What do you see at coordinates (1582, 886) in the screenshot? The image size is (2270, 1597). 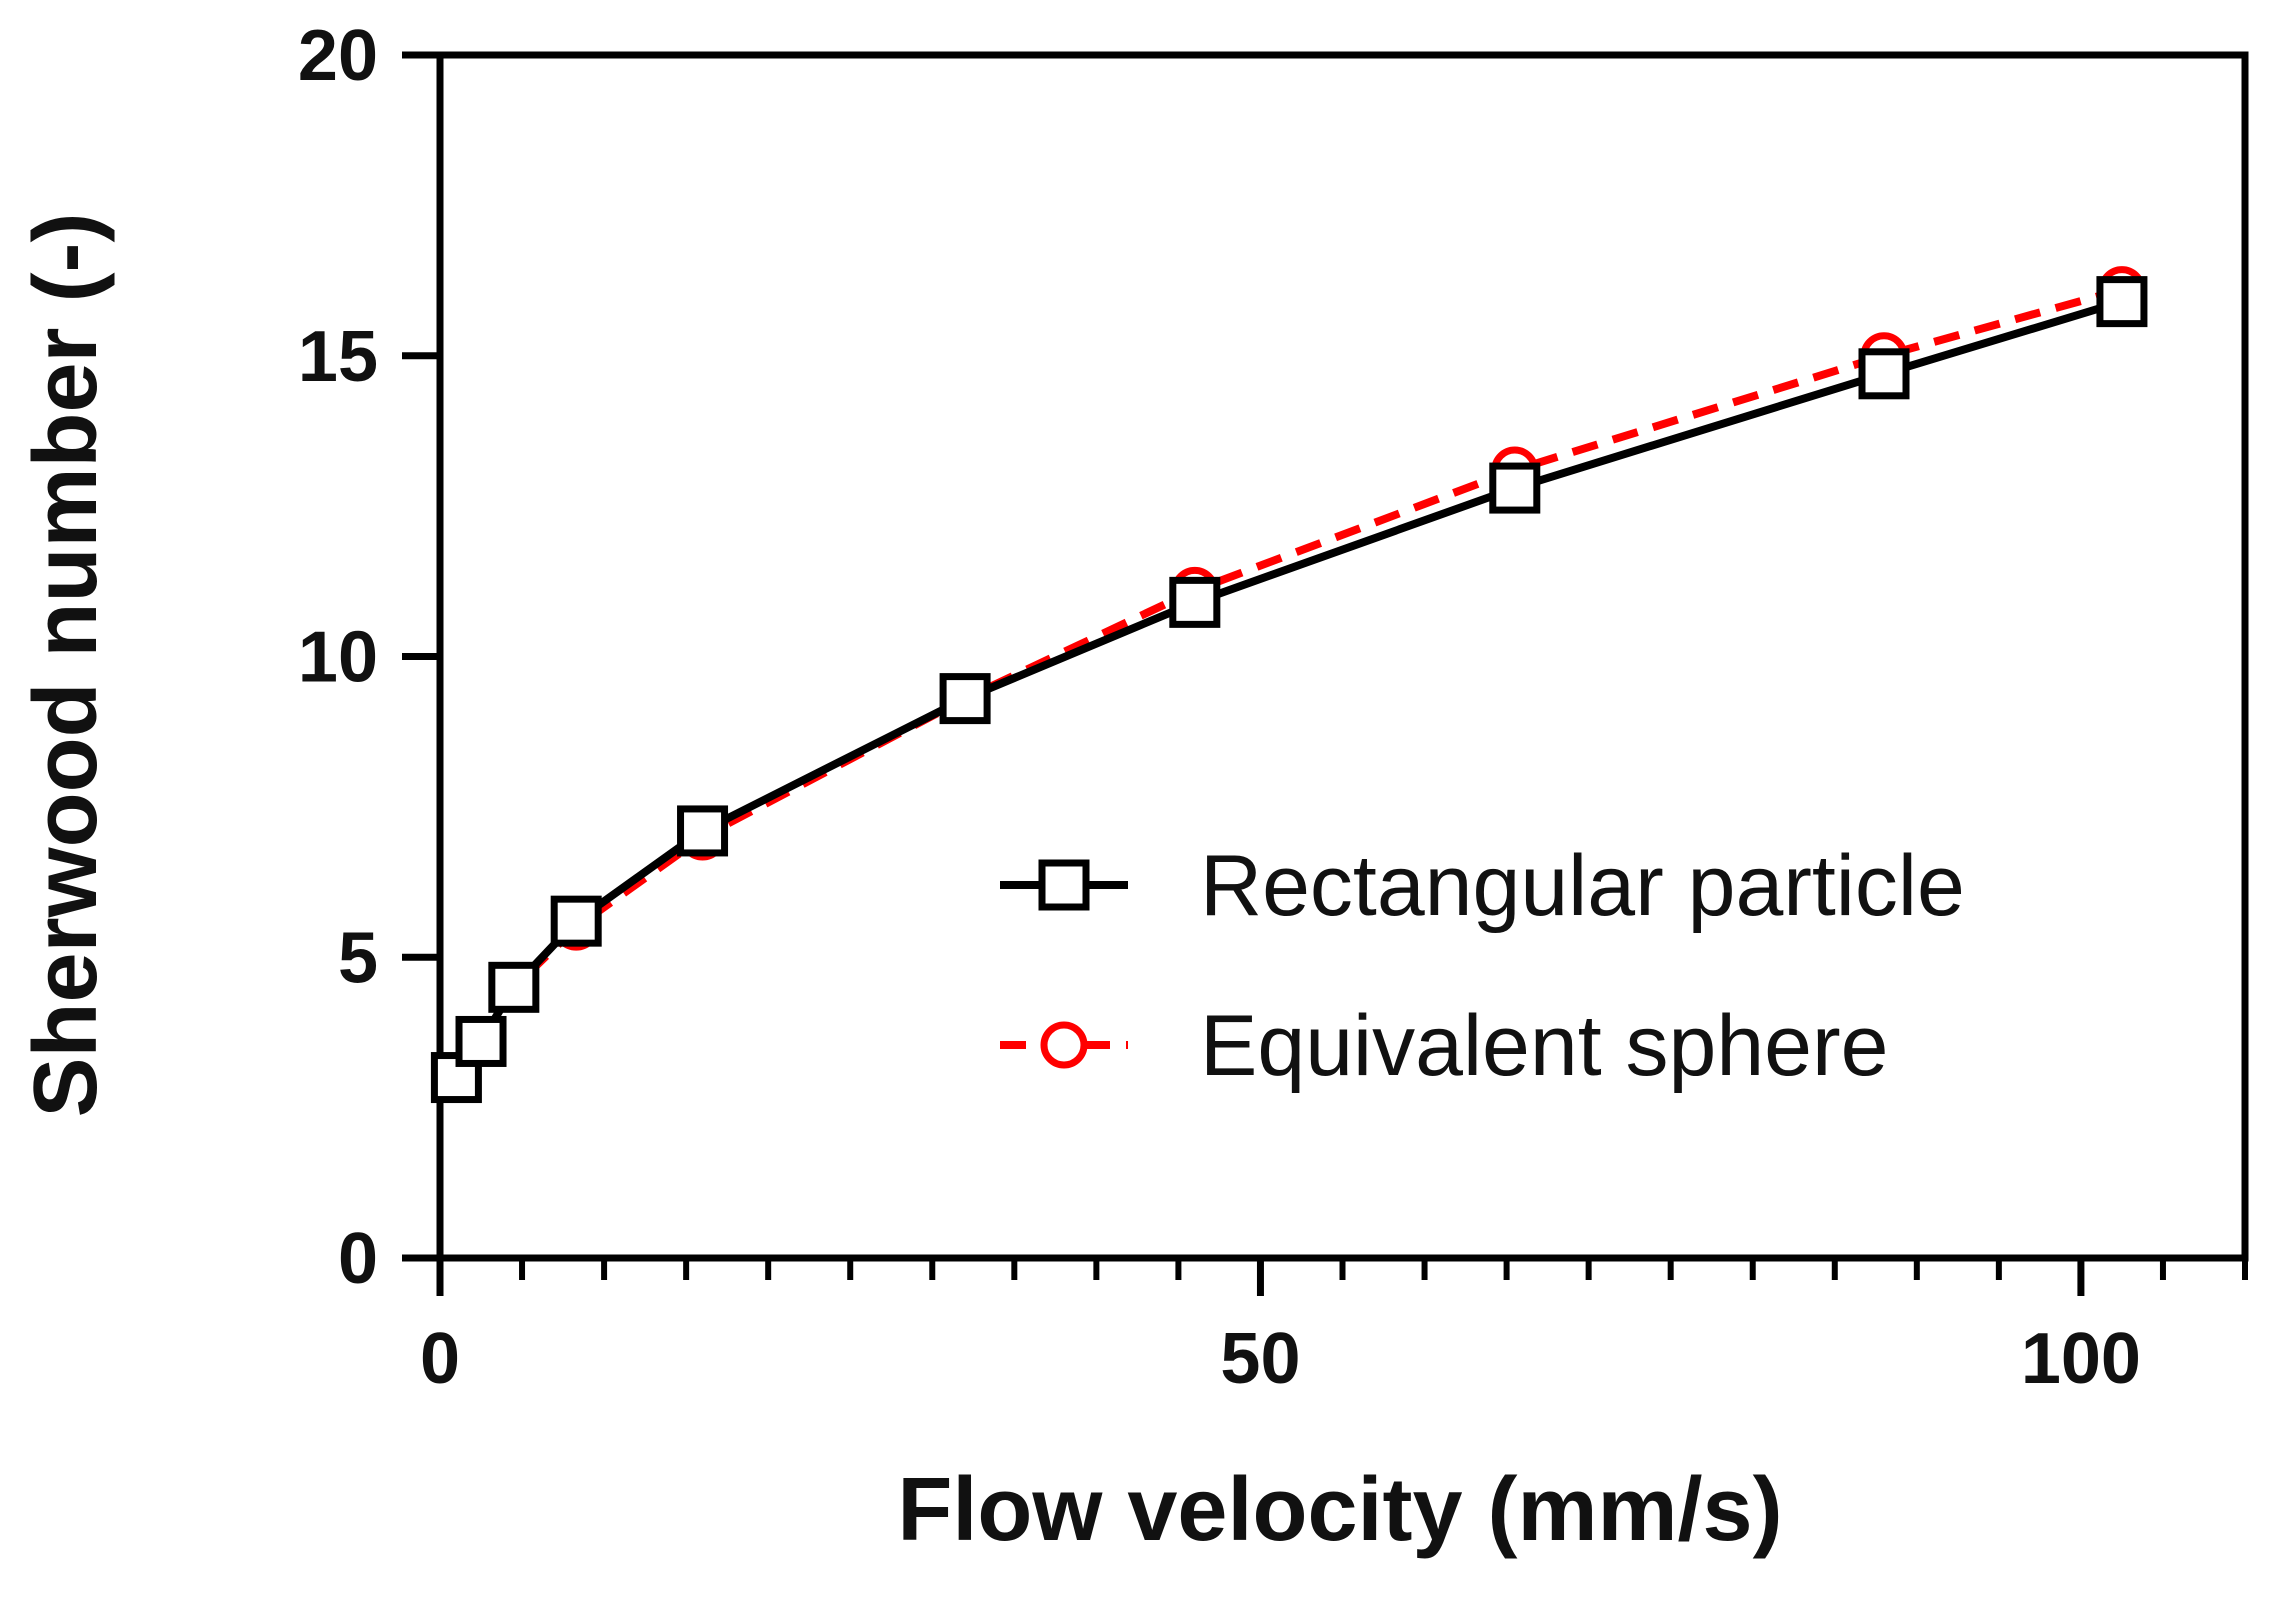 I see `legend-label: Rectangular particle` at bounding box center [1582, 886].